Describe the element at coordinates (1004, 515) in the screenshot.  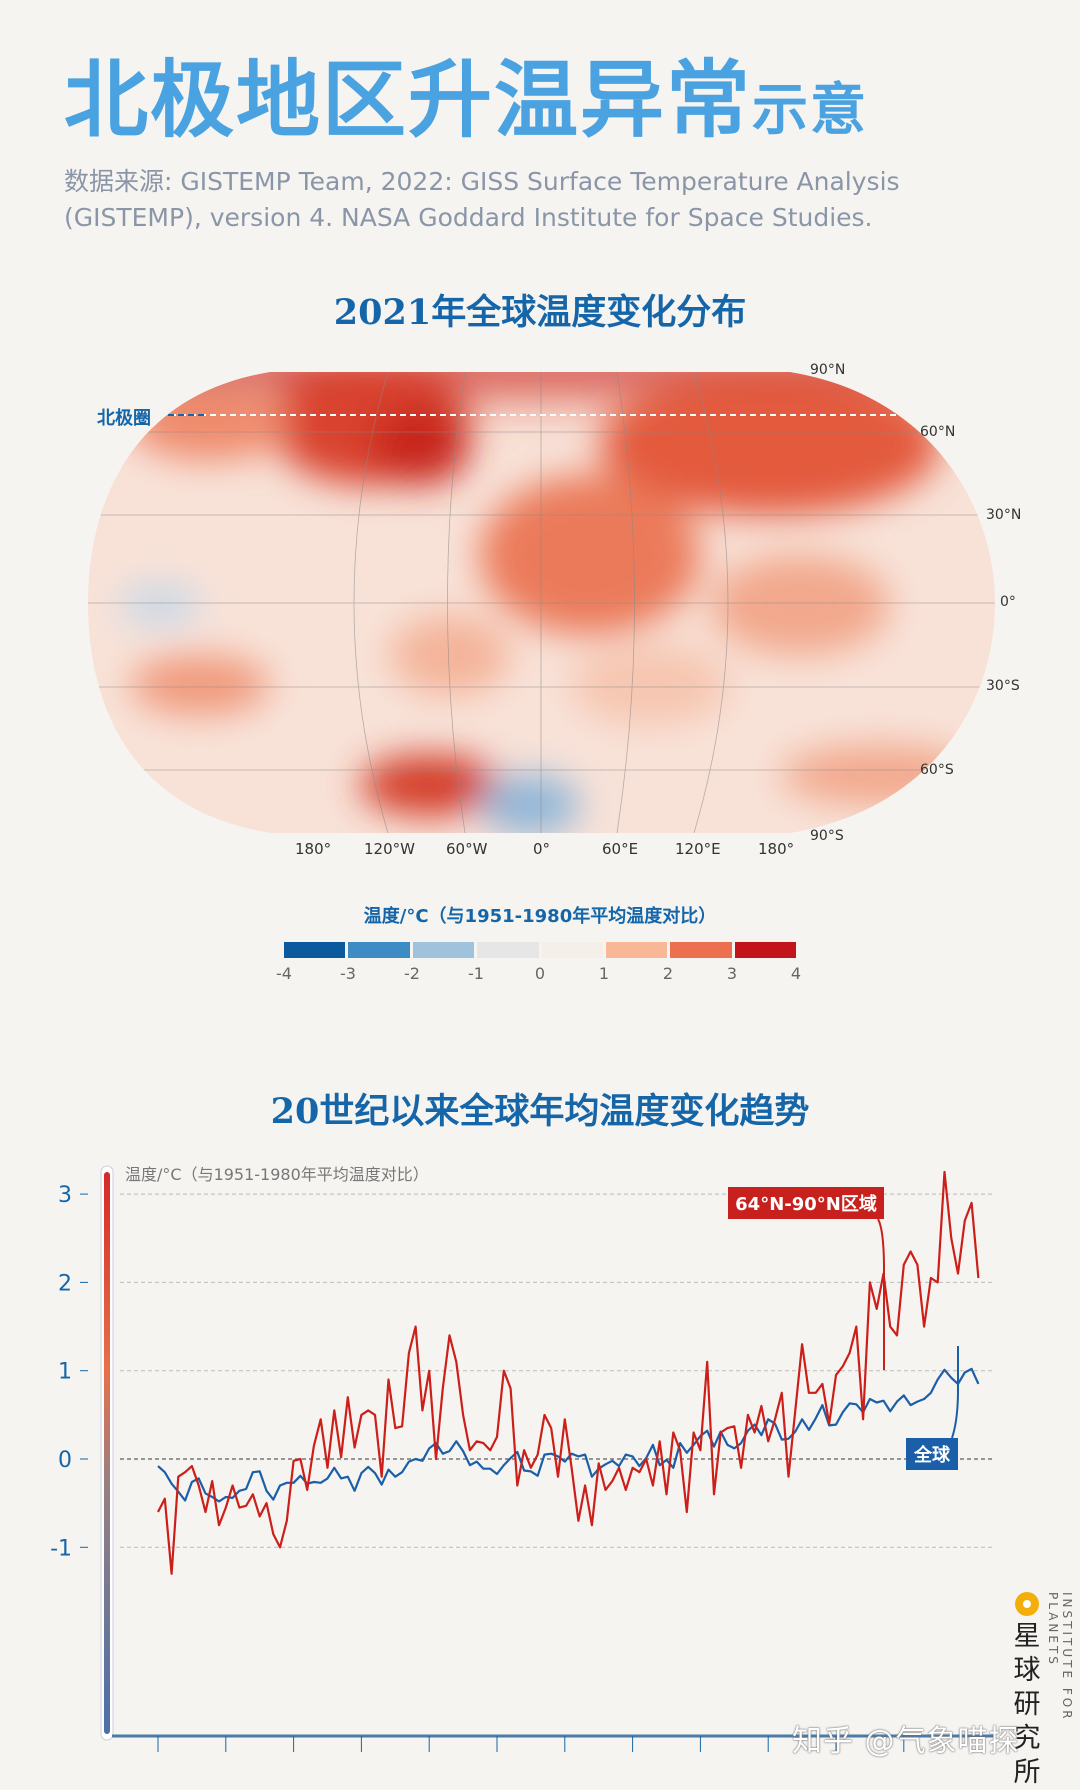
I see `lat-label: 30°N` at that location.